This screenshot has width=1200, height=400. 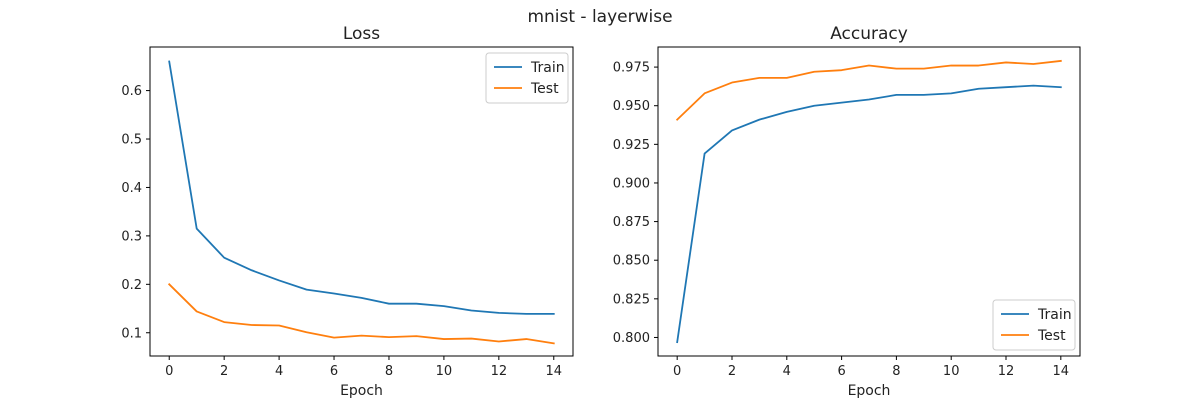 I want to click on loss-legend-label-train: Train, so click(x=547, y=68).